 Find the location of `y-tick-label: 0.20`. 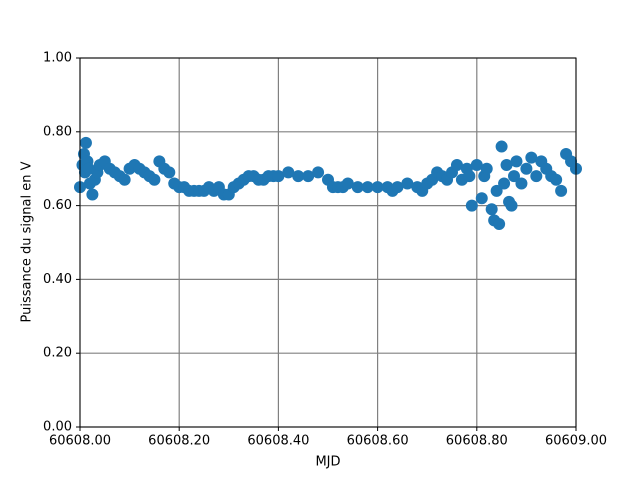

y-tick-label: 0.20 is located at coordinates (57, 353).